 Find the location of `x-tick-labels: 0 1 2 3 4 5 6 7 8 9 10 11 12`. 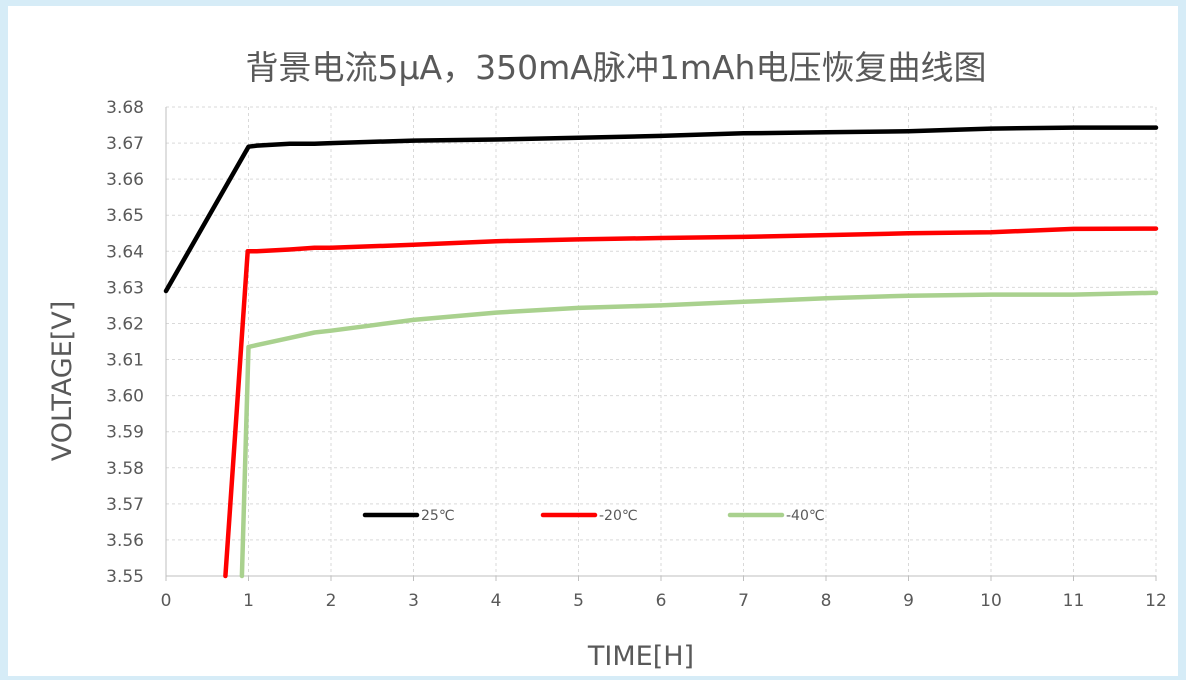

x-tick-labels: 0 1 2 3 4 5 6 7 8 9 10 11 12 is located at coordinates (664, 601).